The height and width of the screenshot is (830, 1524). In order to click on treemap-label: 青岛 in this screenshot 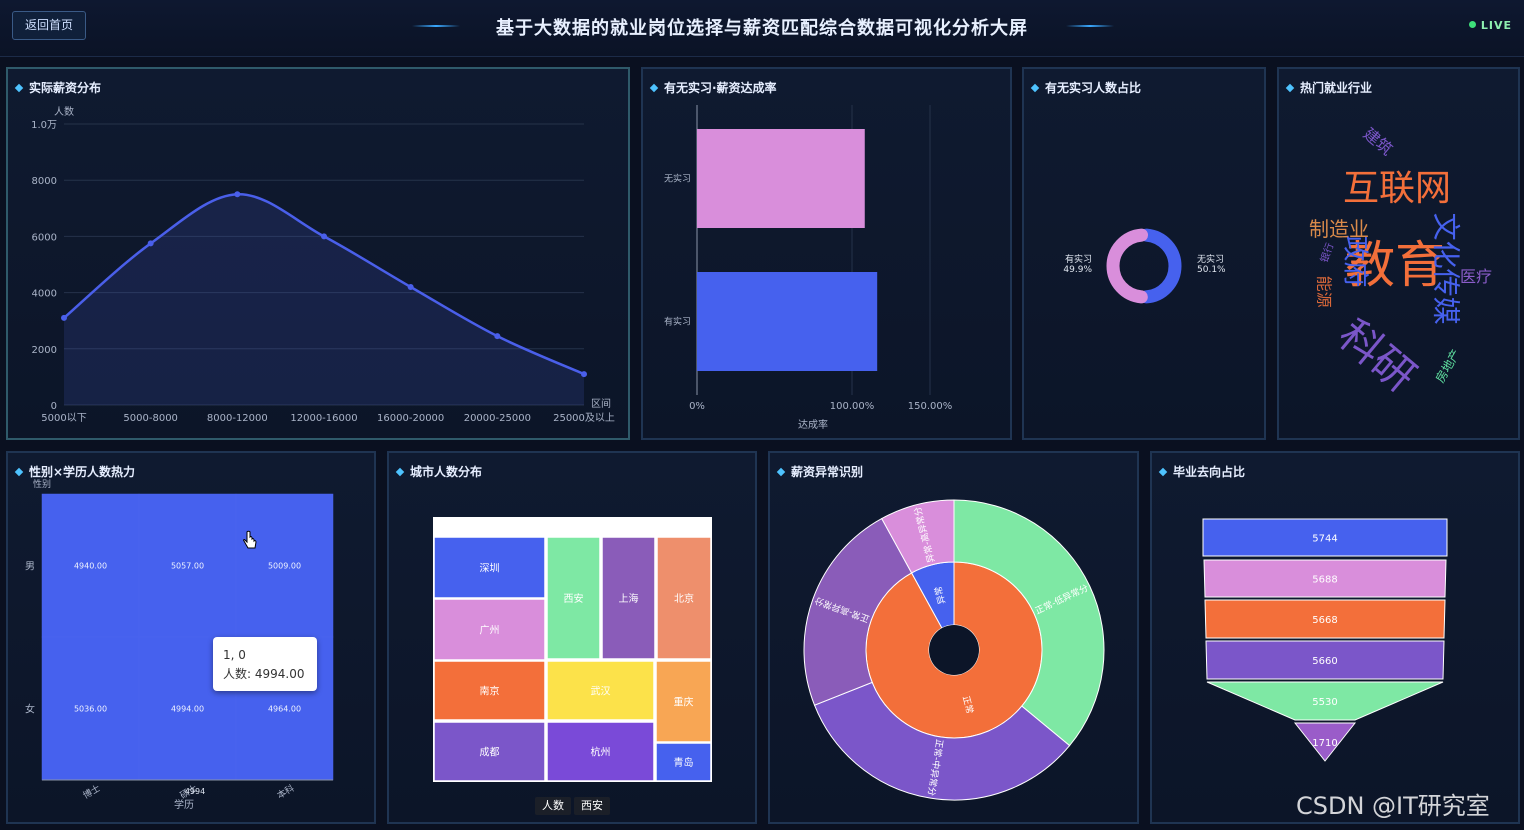, I will do `click(684, 762)`.